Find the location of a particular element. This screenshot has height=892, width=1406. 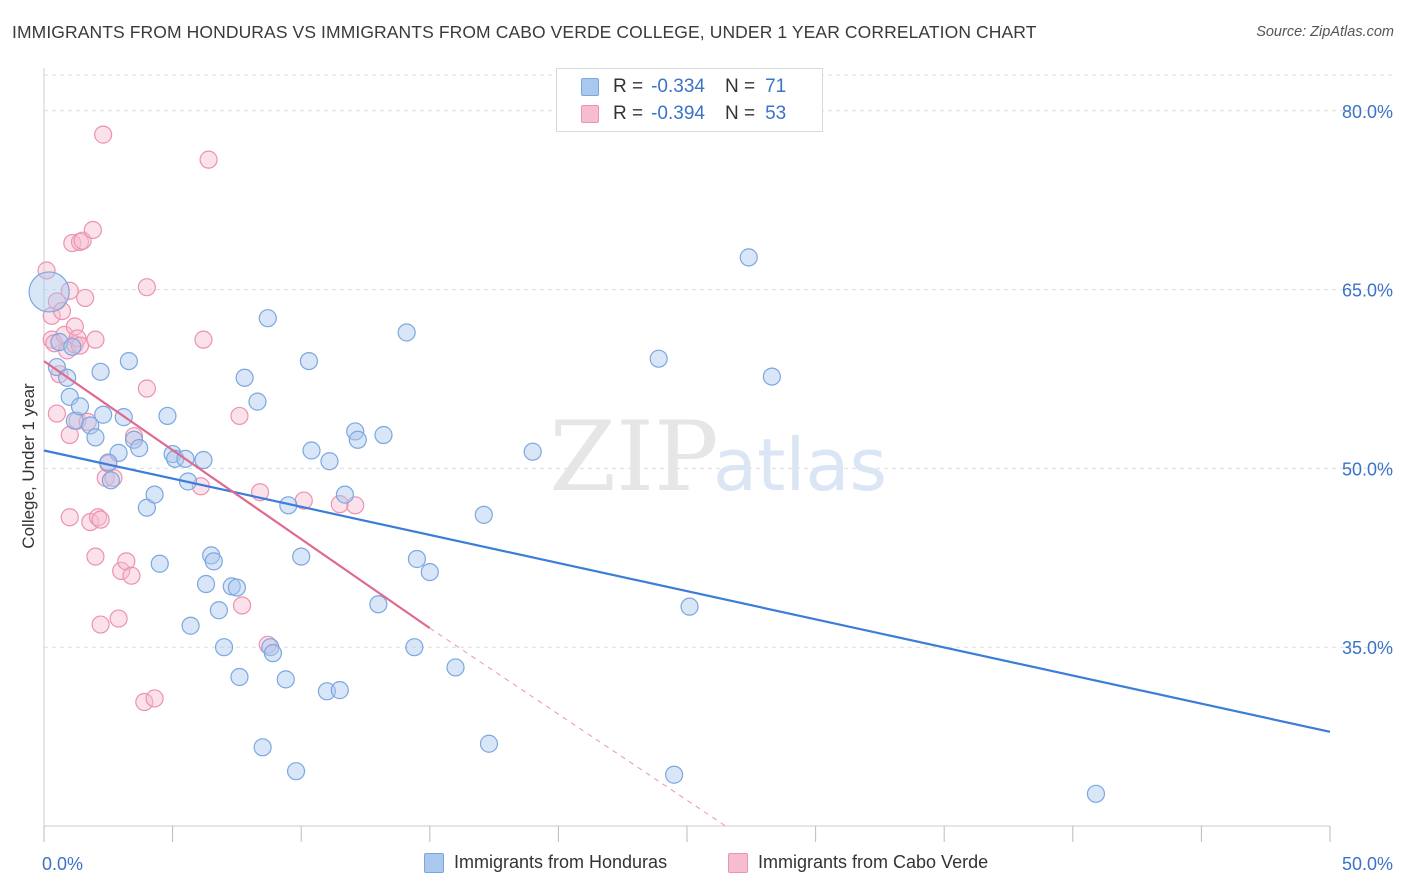

bottom-legend-swatch-honduras is located at coordinates (434, 862).